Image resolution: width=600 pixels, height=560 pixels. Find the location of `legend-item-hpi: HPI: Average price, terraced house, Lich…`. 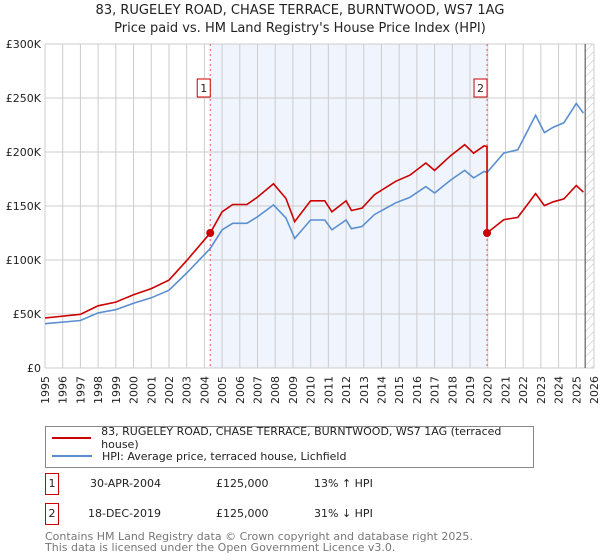

legend-item-hpi: HPI: Average price, terraced house, Lich… is located at coordinates (196, 456).